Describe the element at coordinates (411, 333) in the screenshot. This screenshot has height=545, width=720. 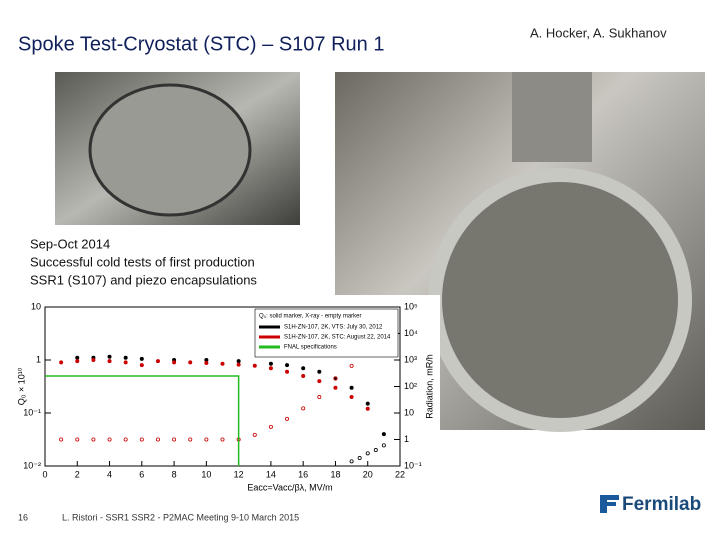
I see `y2-tick-label: 10⁴` at that location.